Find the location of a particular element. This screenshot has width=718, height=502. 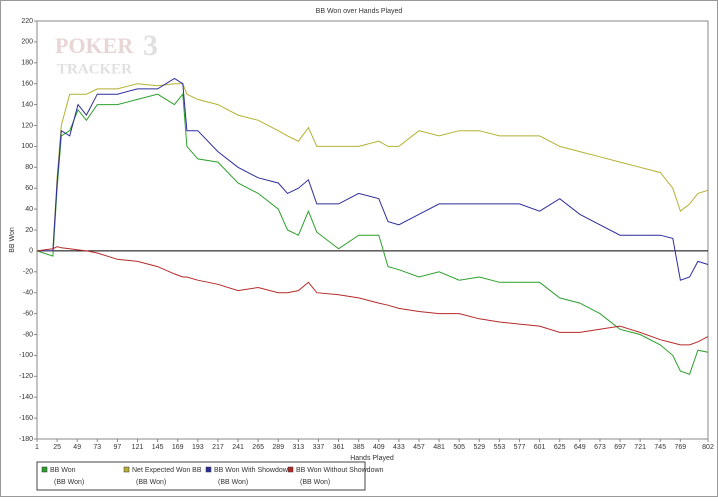

x-tick-label: 193 is located at coordinates (198, 447).